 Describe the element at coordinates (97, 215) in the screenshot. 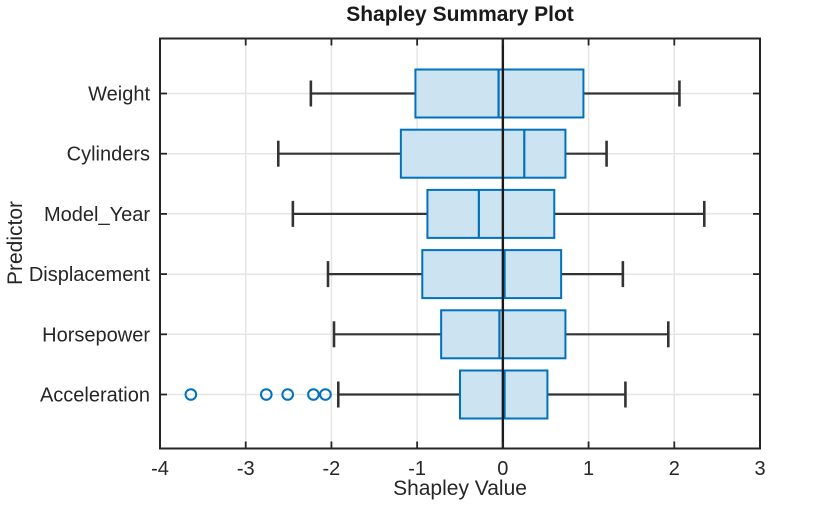

I see `y-category-label: Model_Year` at that location.